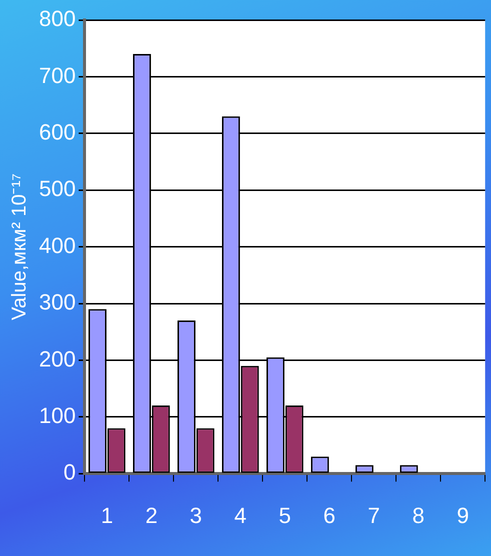  Describe the element at coordinates (196, 515) in the screenshot. I see `x-tick-label: 3` at that location.